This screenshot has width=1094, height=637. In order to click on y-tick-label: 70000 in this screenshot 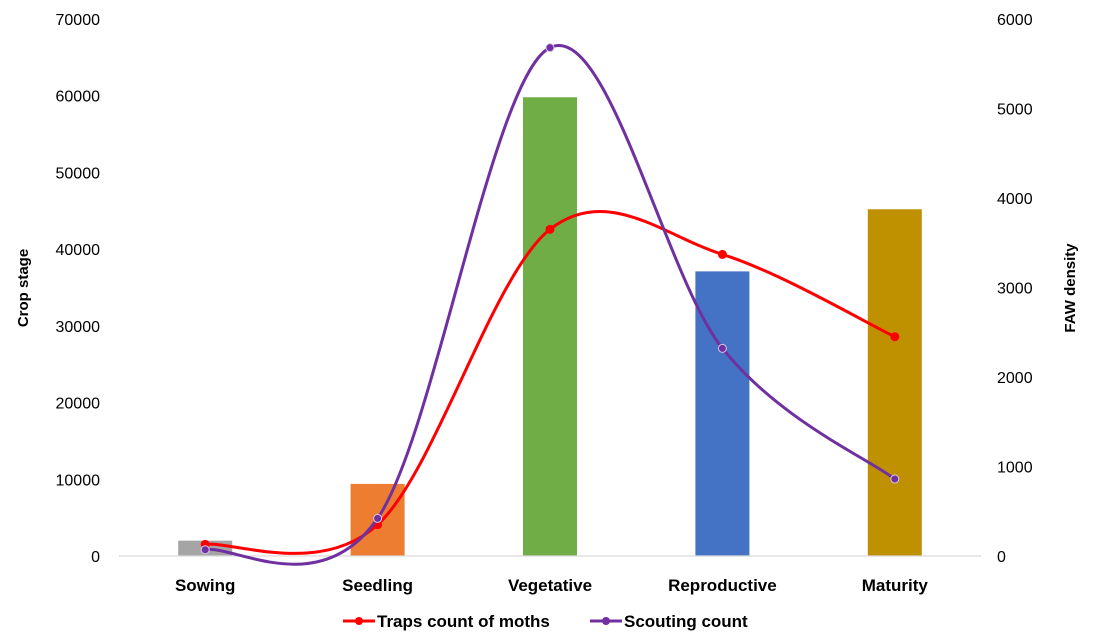, I will do `click(78, 20)`.